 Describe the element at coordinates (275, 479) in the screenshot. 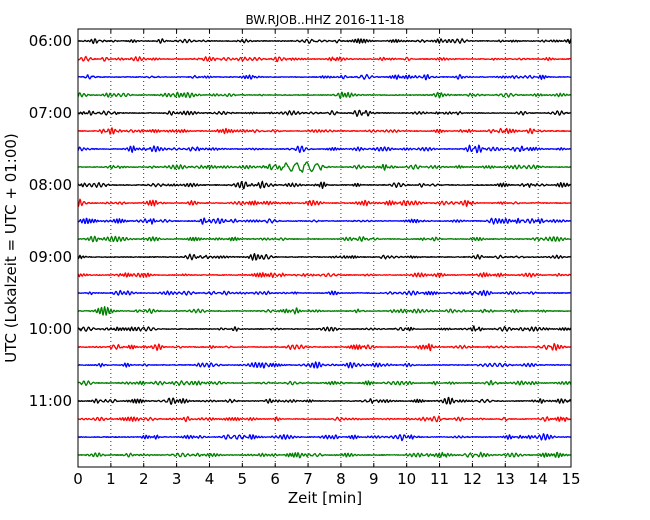

I see `x-tick-label: 6` at that location.